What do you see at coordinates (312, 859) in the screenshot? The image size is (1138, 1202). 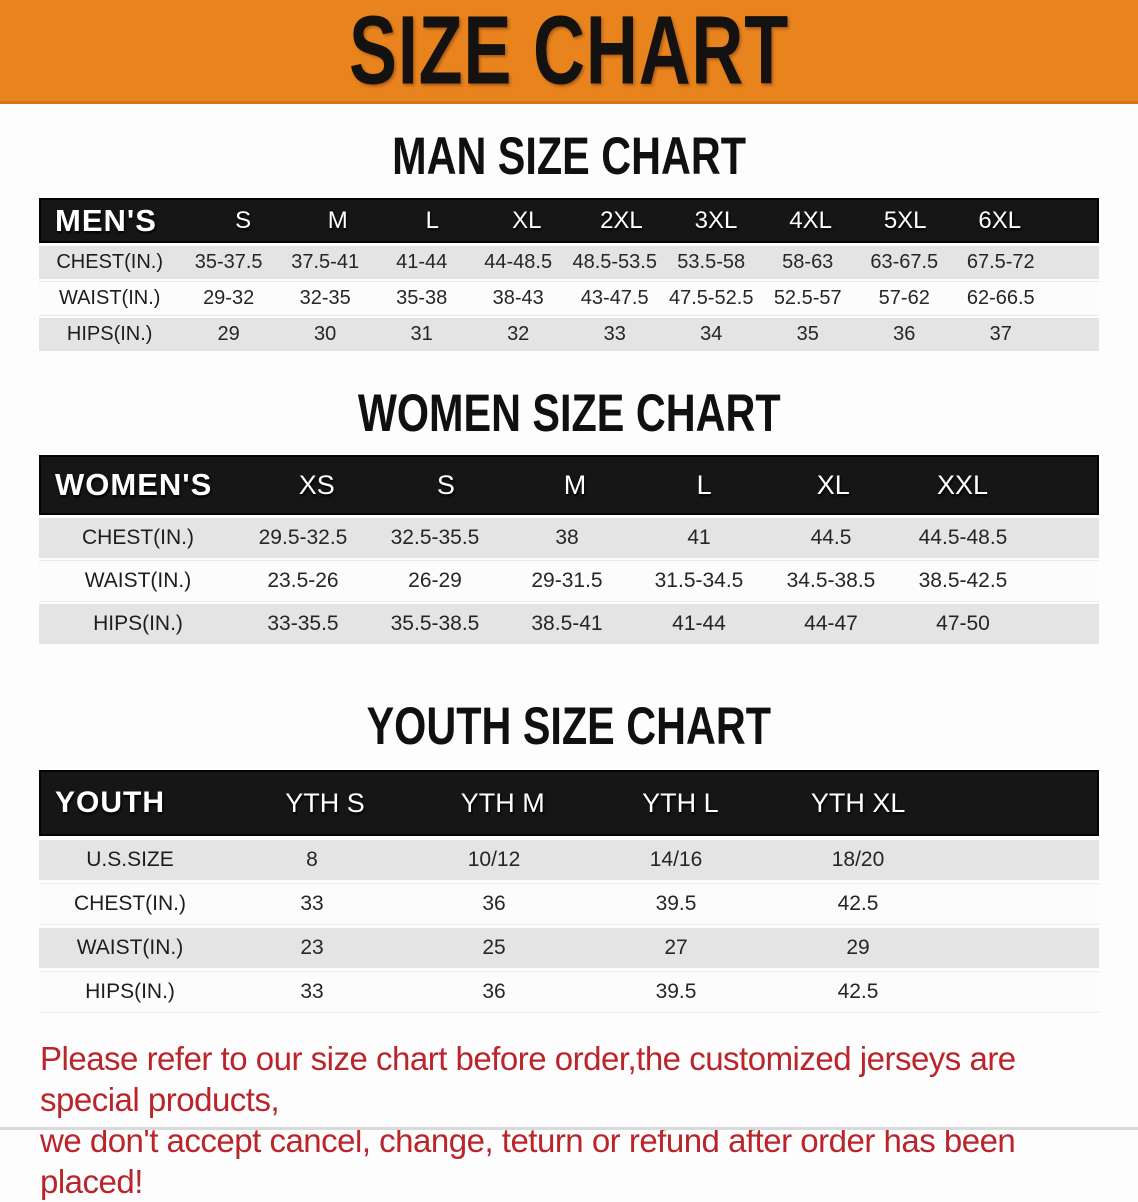 I see `youth-value-cell-0-0: 8` at bounding box center [312, 859].